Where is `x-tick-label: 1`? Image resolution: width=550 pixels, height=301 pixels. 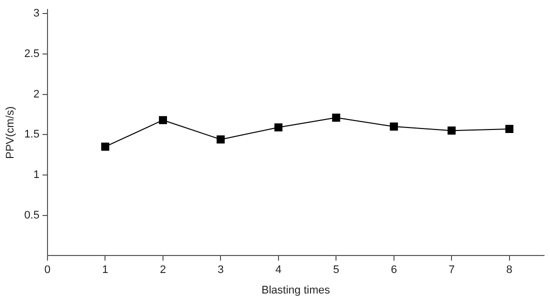 x-tick-label: 1 is located at coordinates (105, 270).